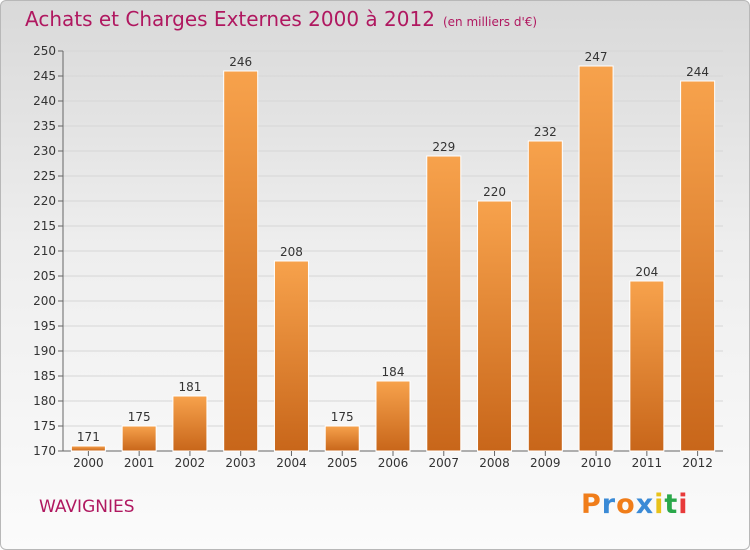 Image resolution: width=750 pixels, height=550 pixels. I want to click on value-label-2008: 220, so click(494, 192).